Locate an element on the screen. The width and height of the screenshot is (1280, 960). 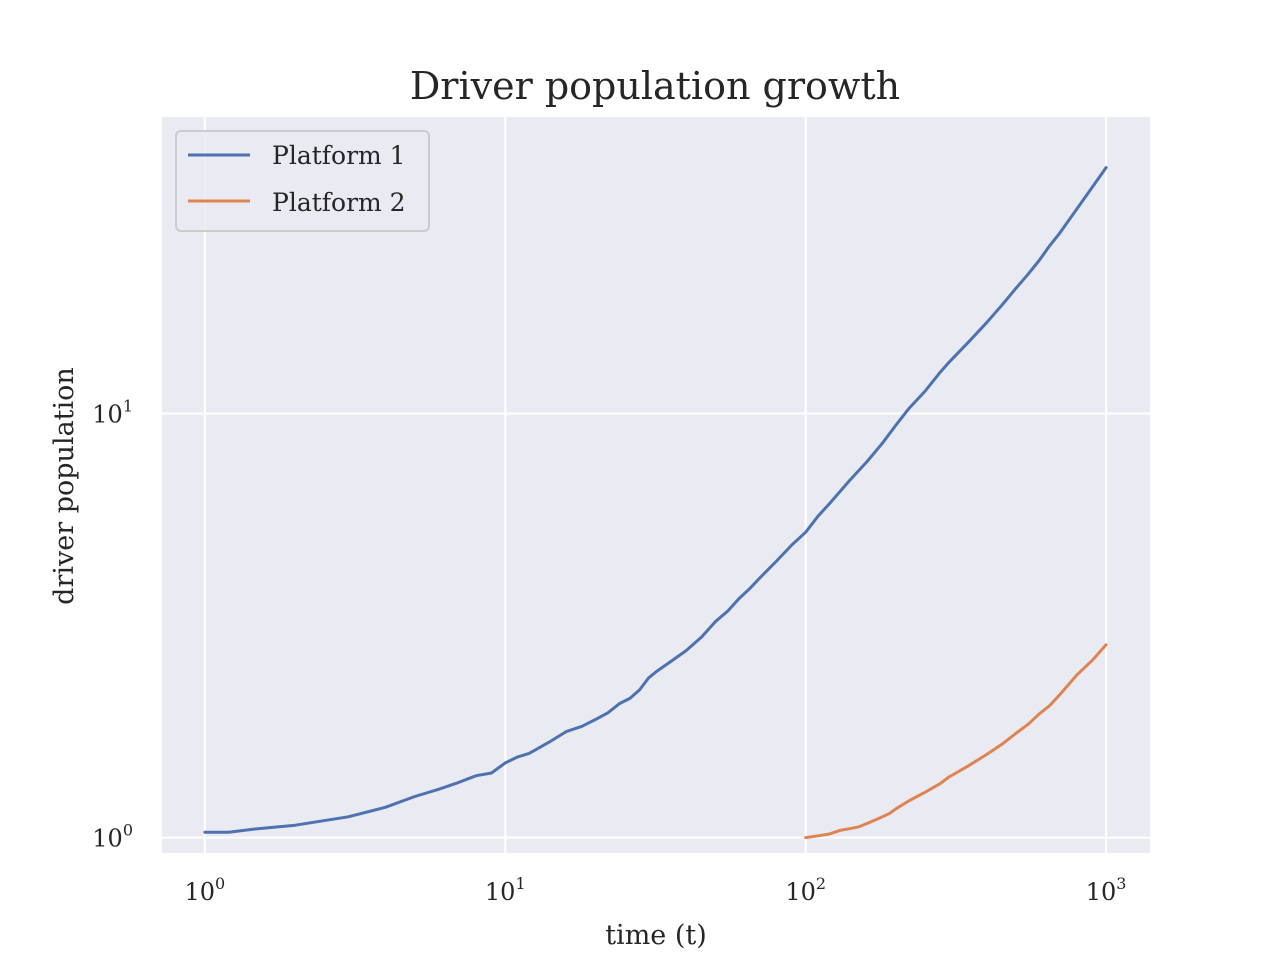
x-tick-label: 10¹ is located at coordinates (505, 890).